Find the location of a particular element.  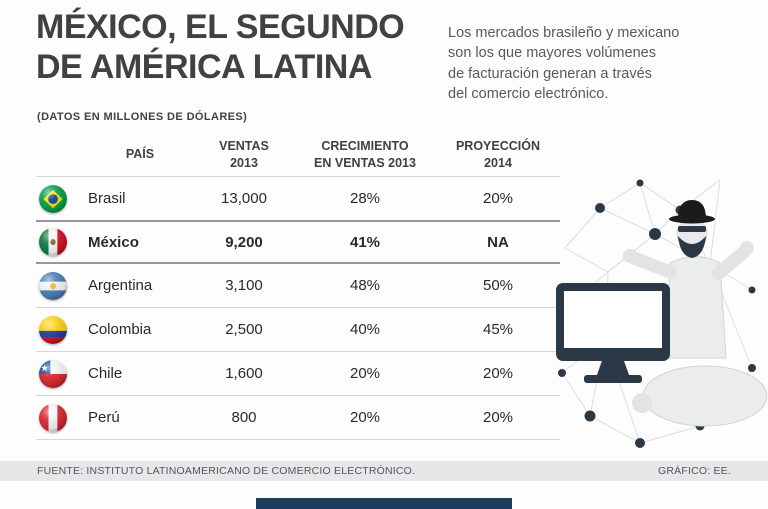

person-foot is located at coordinates (642, 403).